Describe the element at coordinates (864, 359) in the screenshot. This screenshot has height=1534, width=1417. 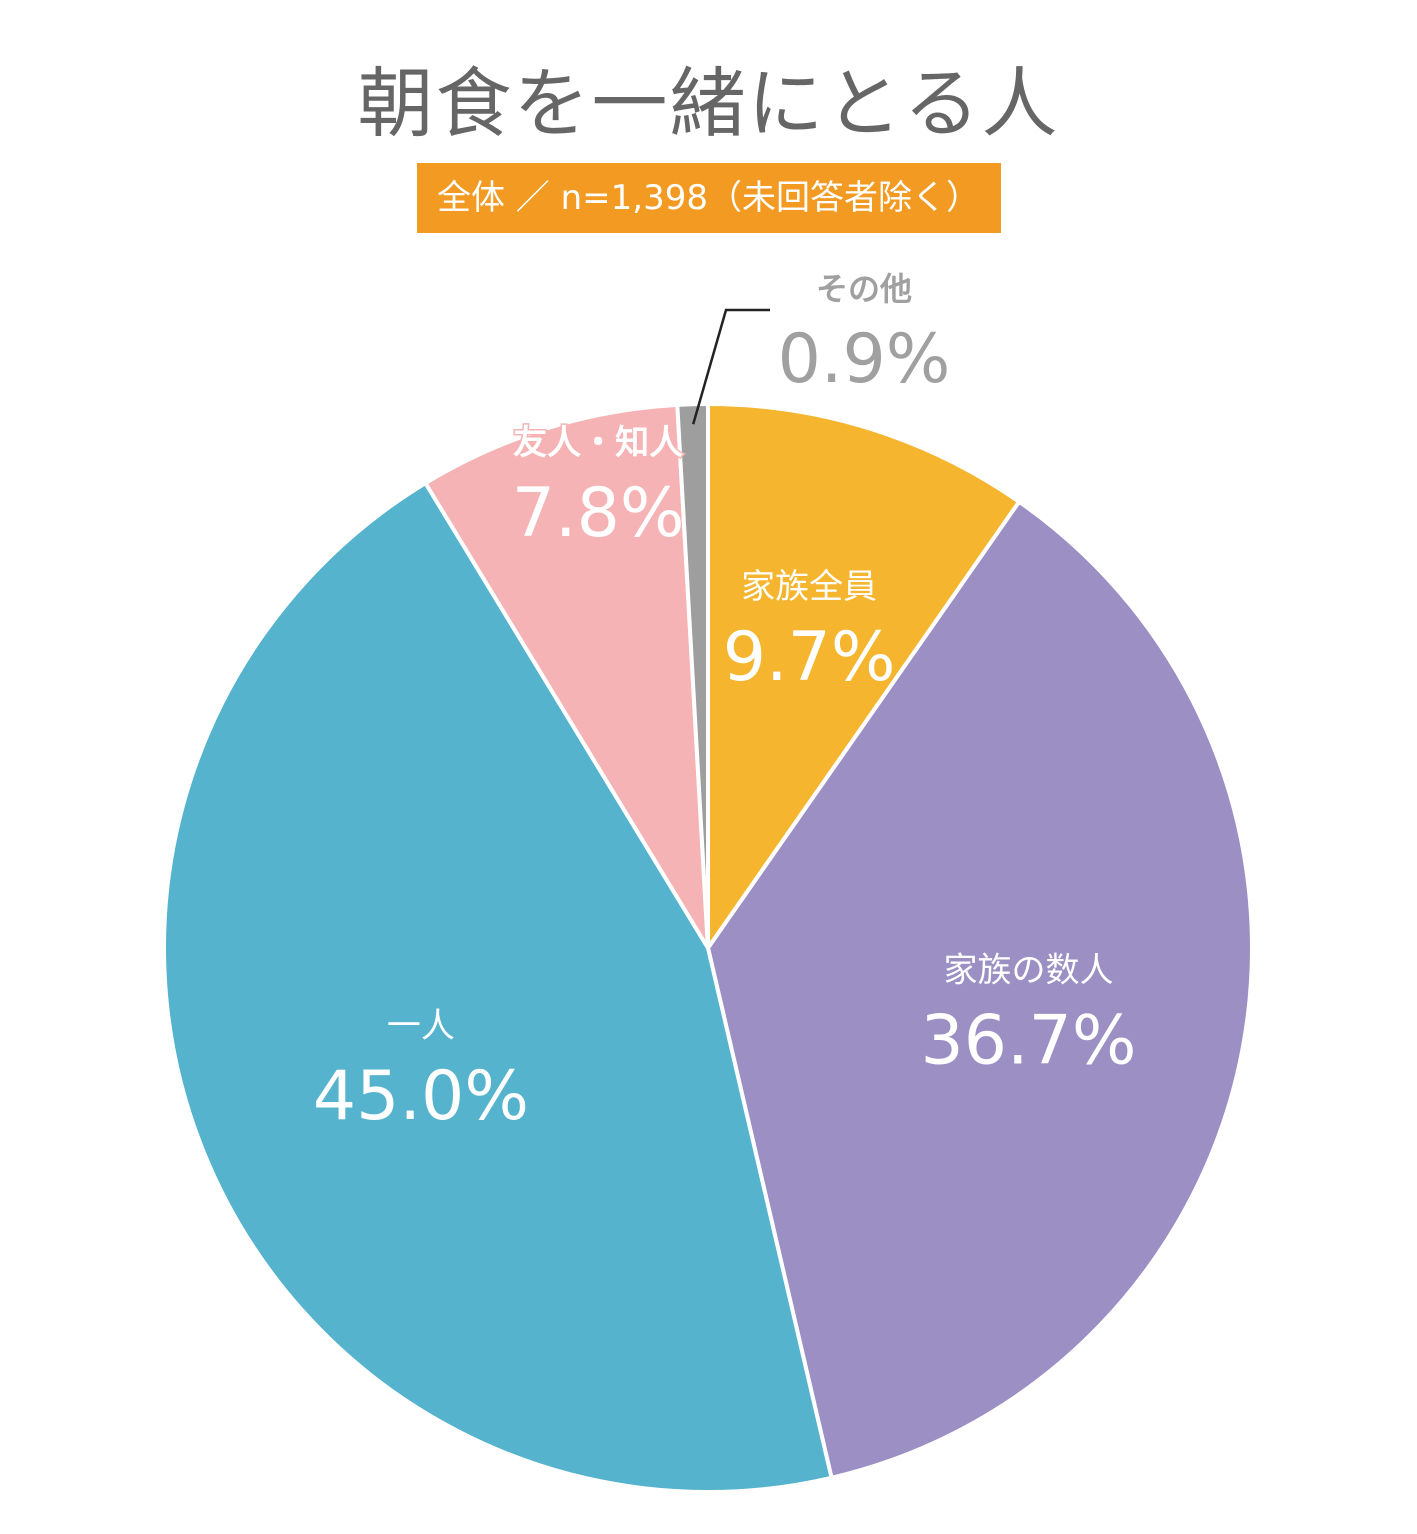
I see `slice-4-value-label: 0.9%` at that location.